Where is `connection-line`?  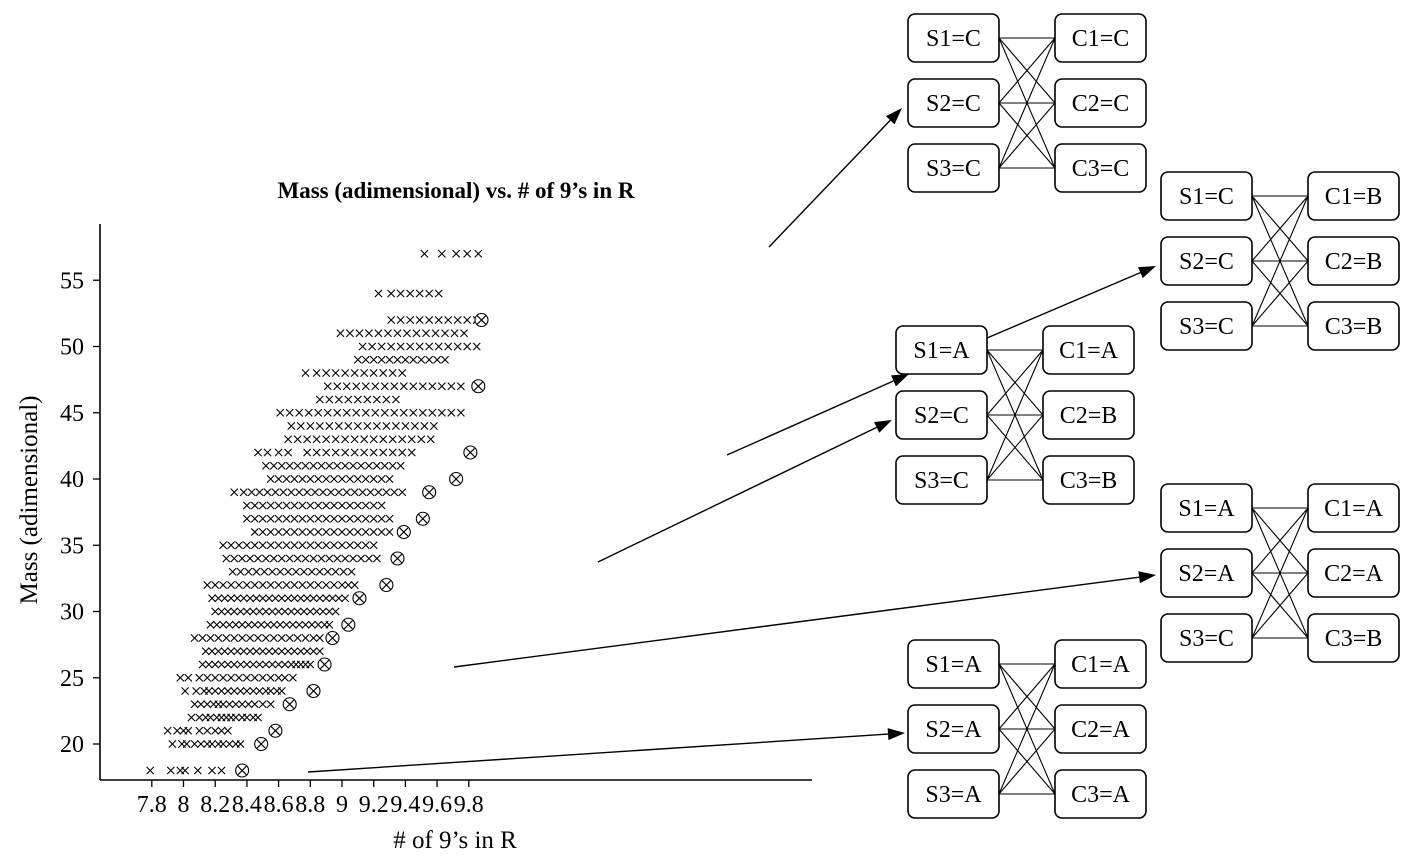 connection-line is located at coordinates (1027, 135).